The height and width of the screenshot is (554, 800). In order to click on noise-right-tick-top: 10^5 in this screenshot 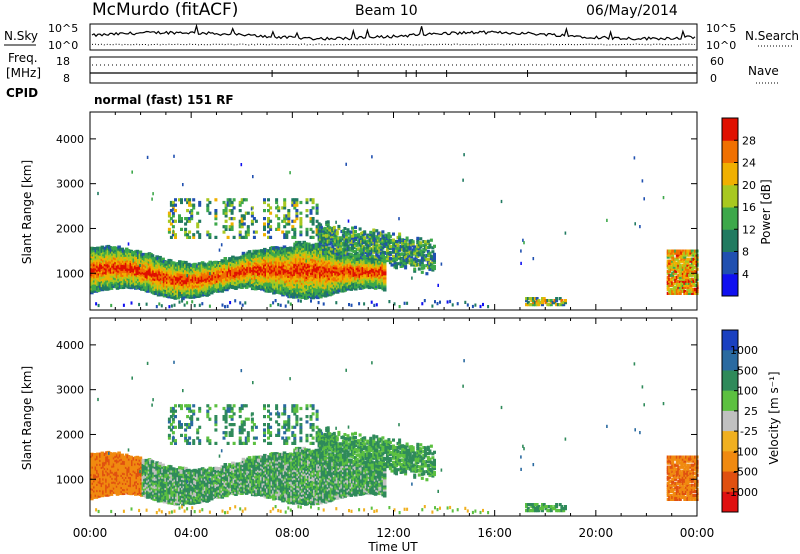, I will do `click(721, 28)`.